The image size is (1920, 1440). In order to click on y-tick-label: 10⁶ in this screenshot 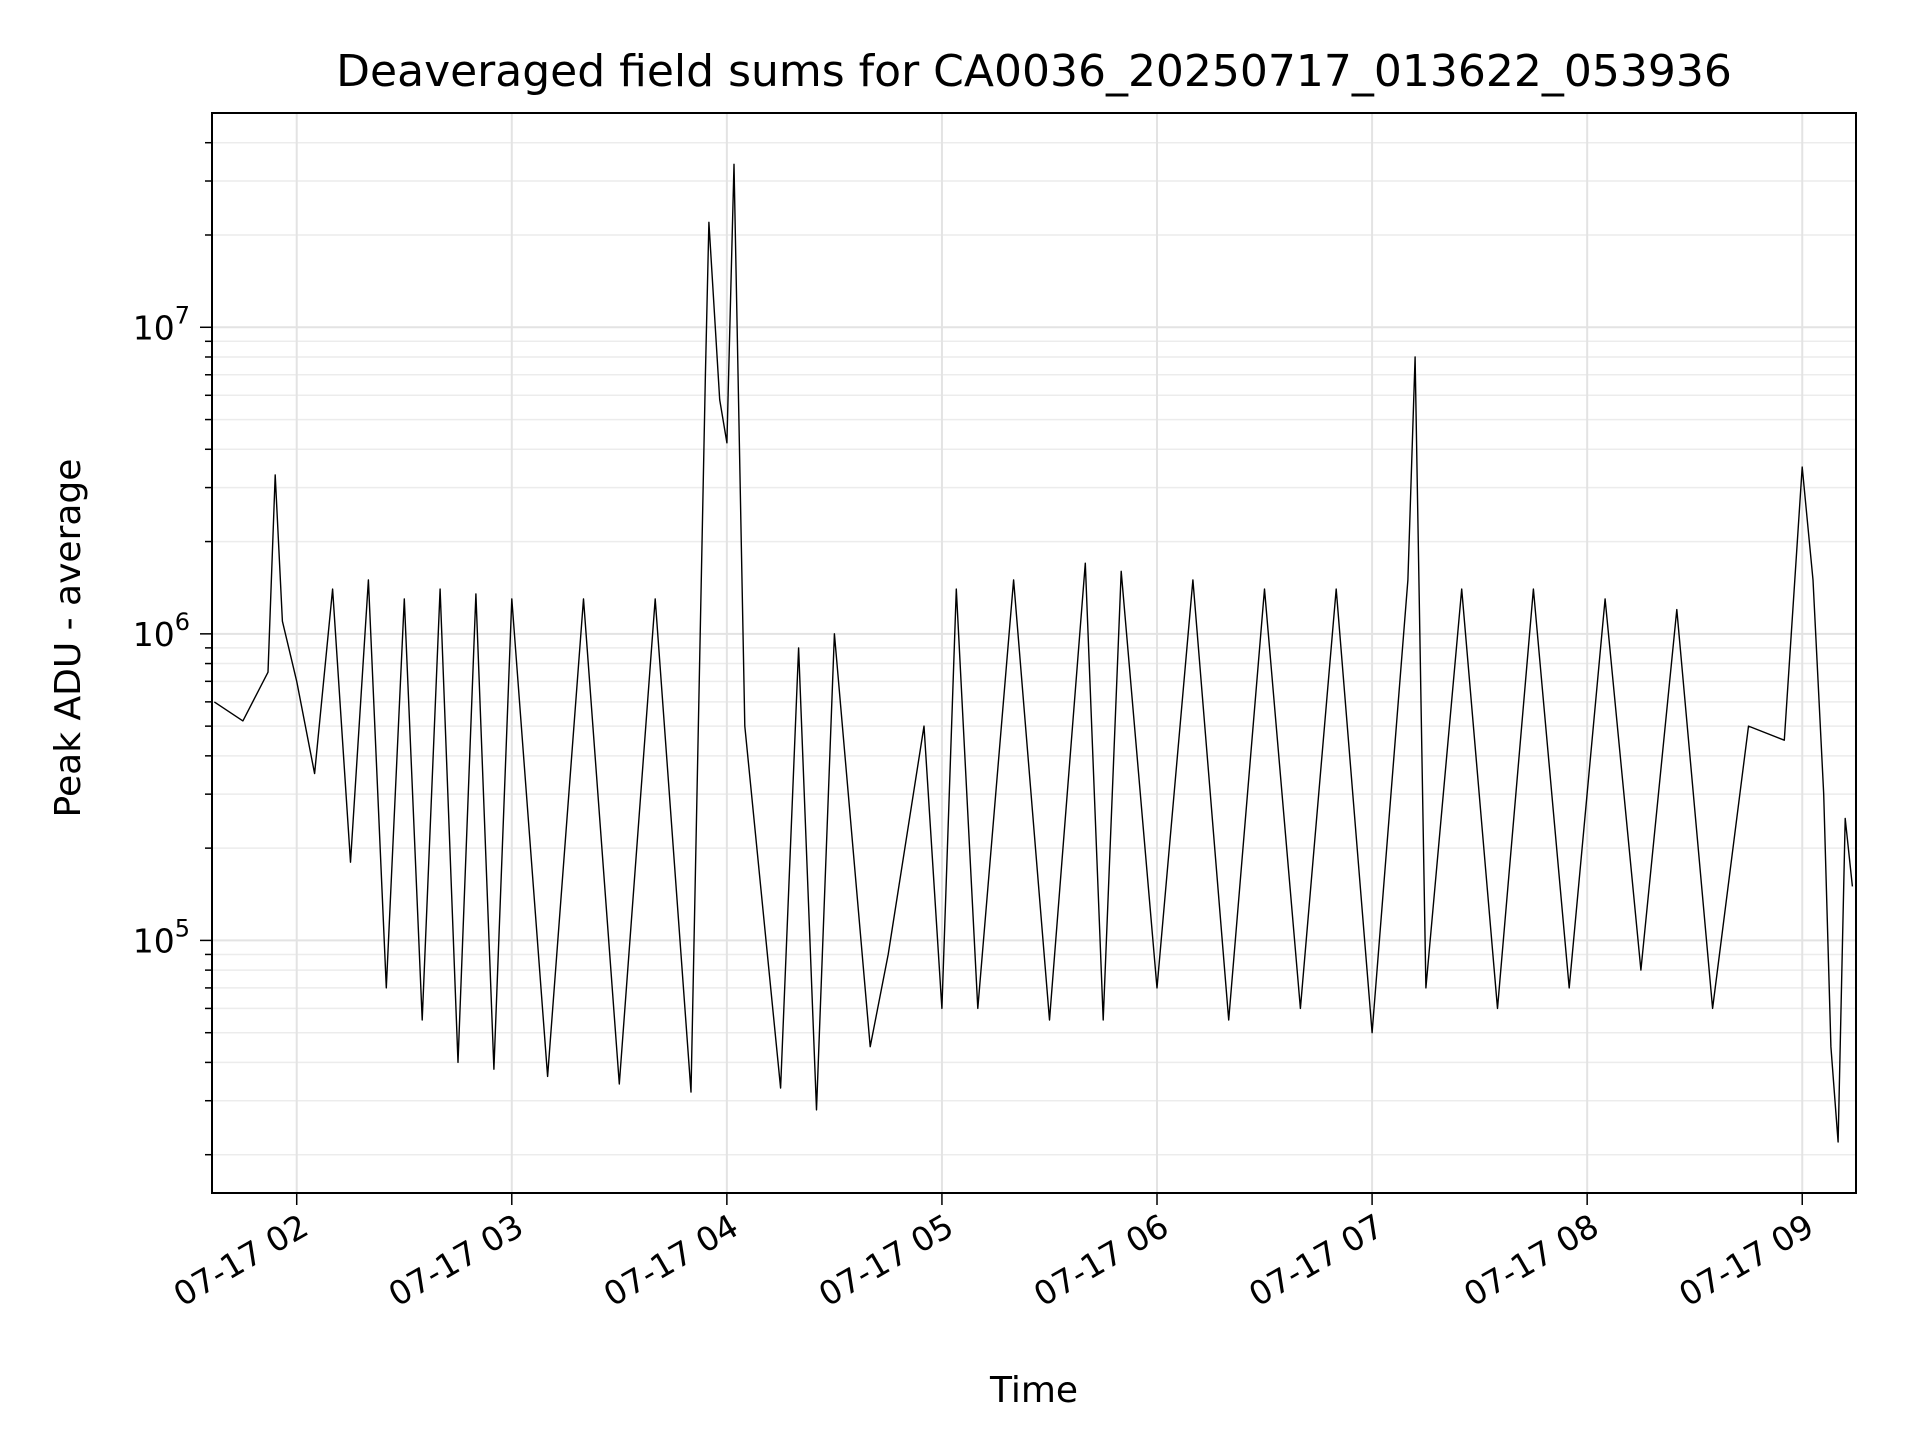, I will do `click(161, 631)`.